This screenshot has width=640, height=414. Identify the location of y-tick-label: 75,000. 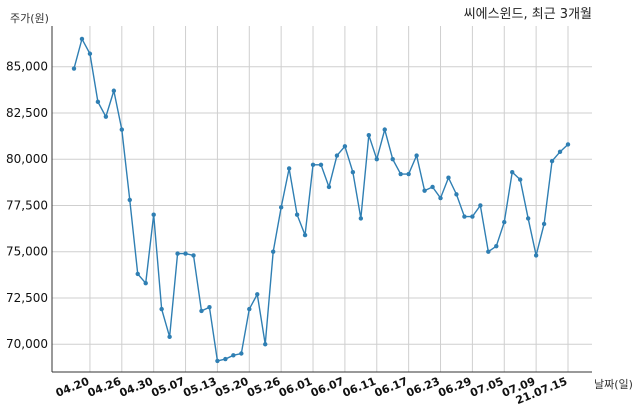
(27, 252).